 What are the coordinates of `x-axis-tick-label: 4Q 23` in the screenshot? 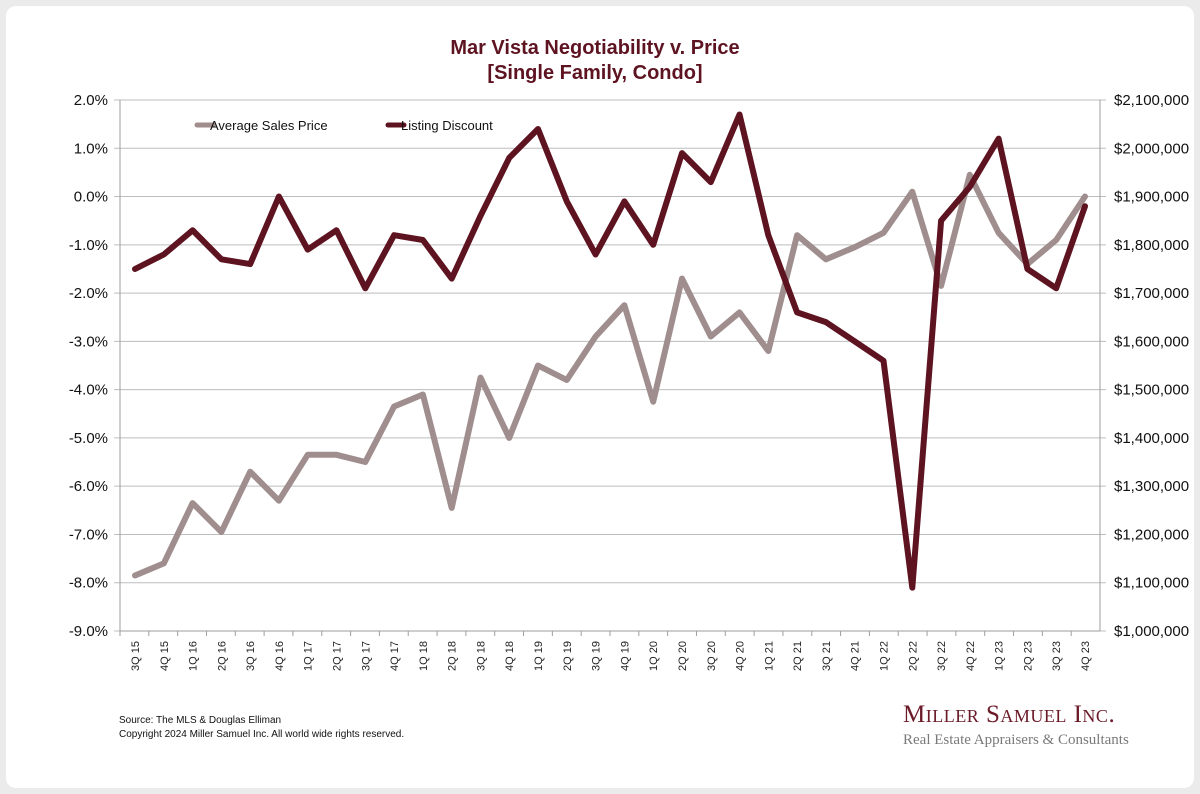 It's located at (1086, 656).